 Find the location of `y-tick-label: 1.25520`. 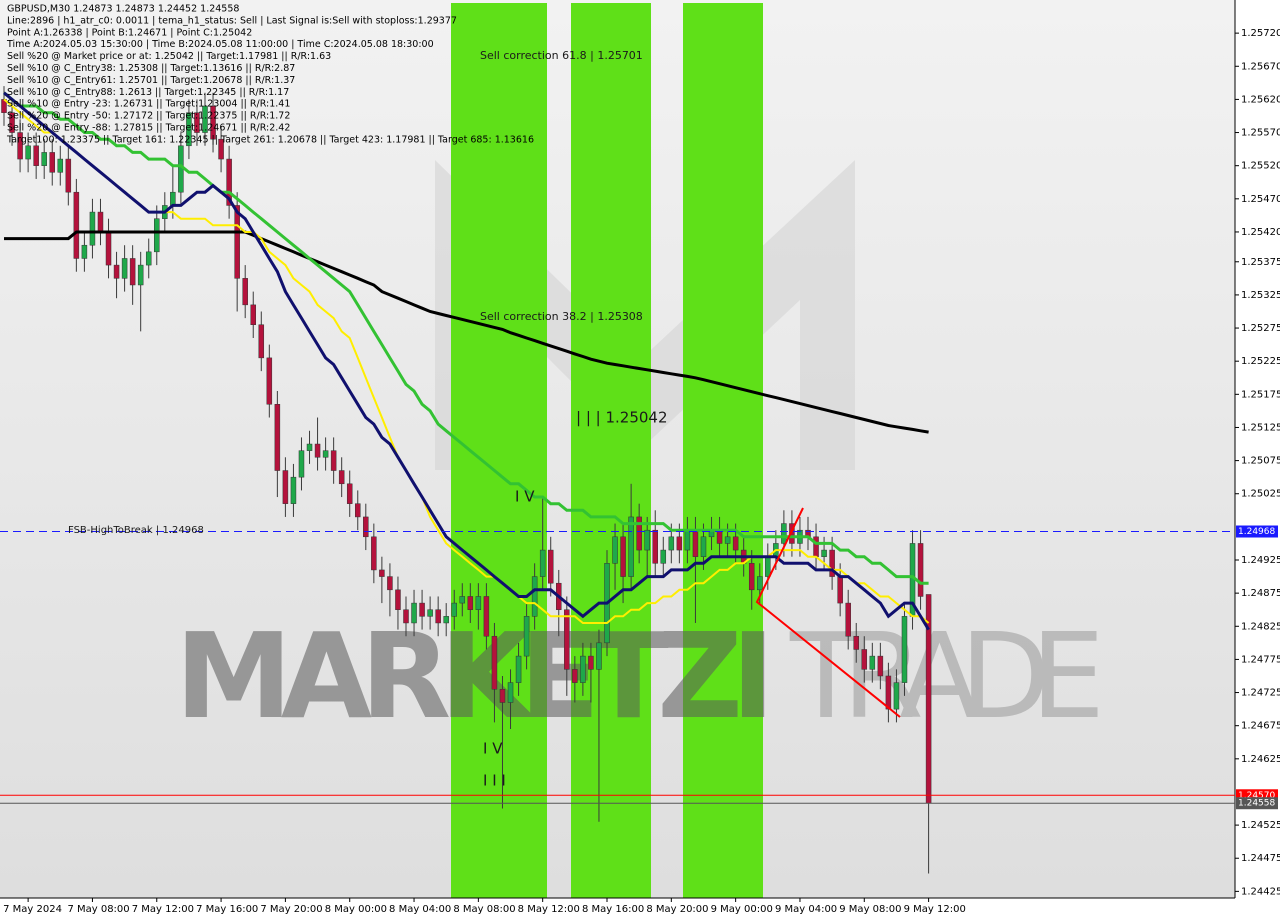

y-tick-label: 1.25520 is located at coordinates (1260, 166).